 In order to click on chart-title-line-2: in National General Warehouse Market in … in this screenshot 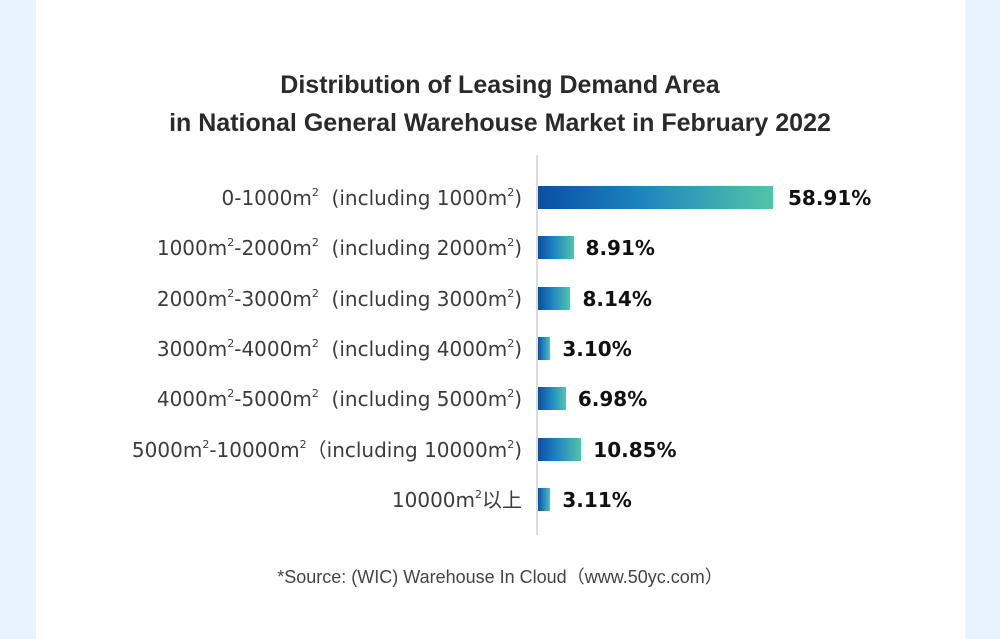, I will do `click(500, 123)`.